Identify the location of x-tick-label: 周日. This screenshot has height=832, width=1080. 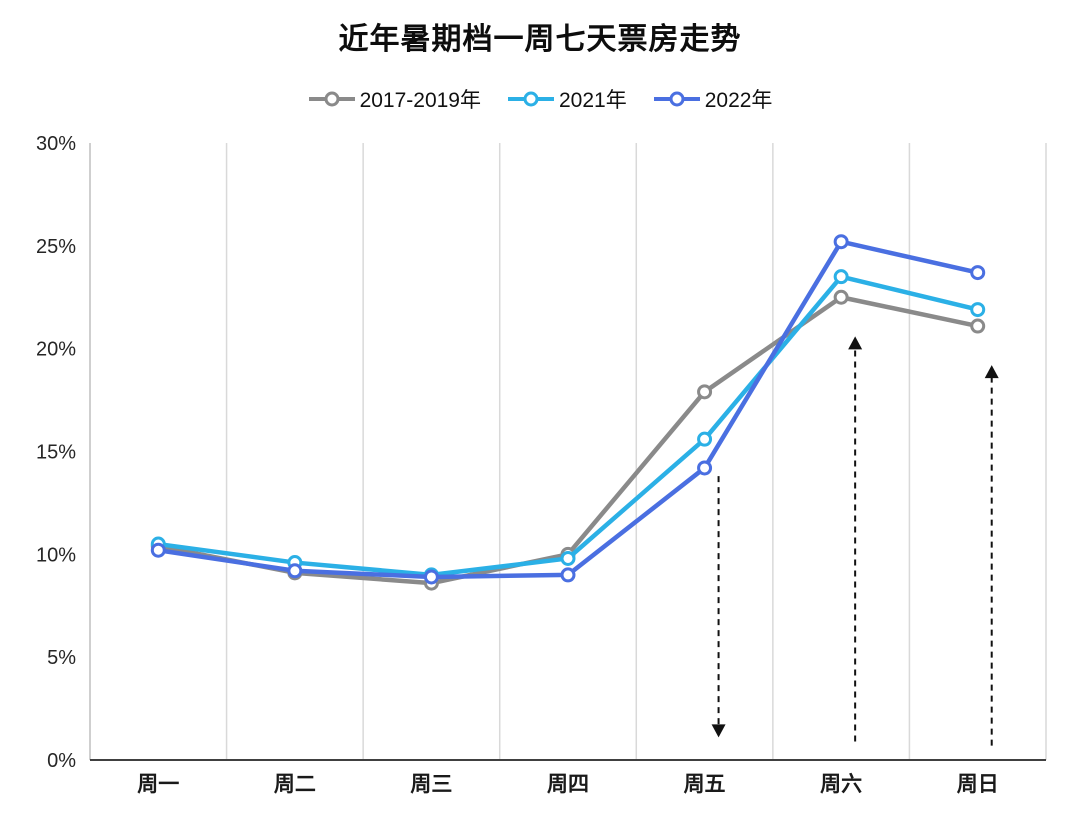
(978, 784).